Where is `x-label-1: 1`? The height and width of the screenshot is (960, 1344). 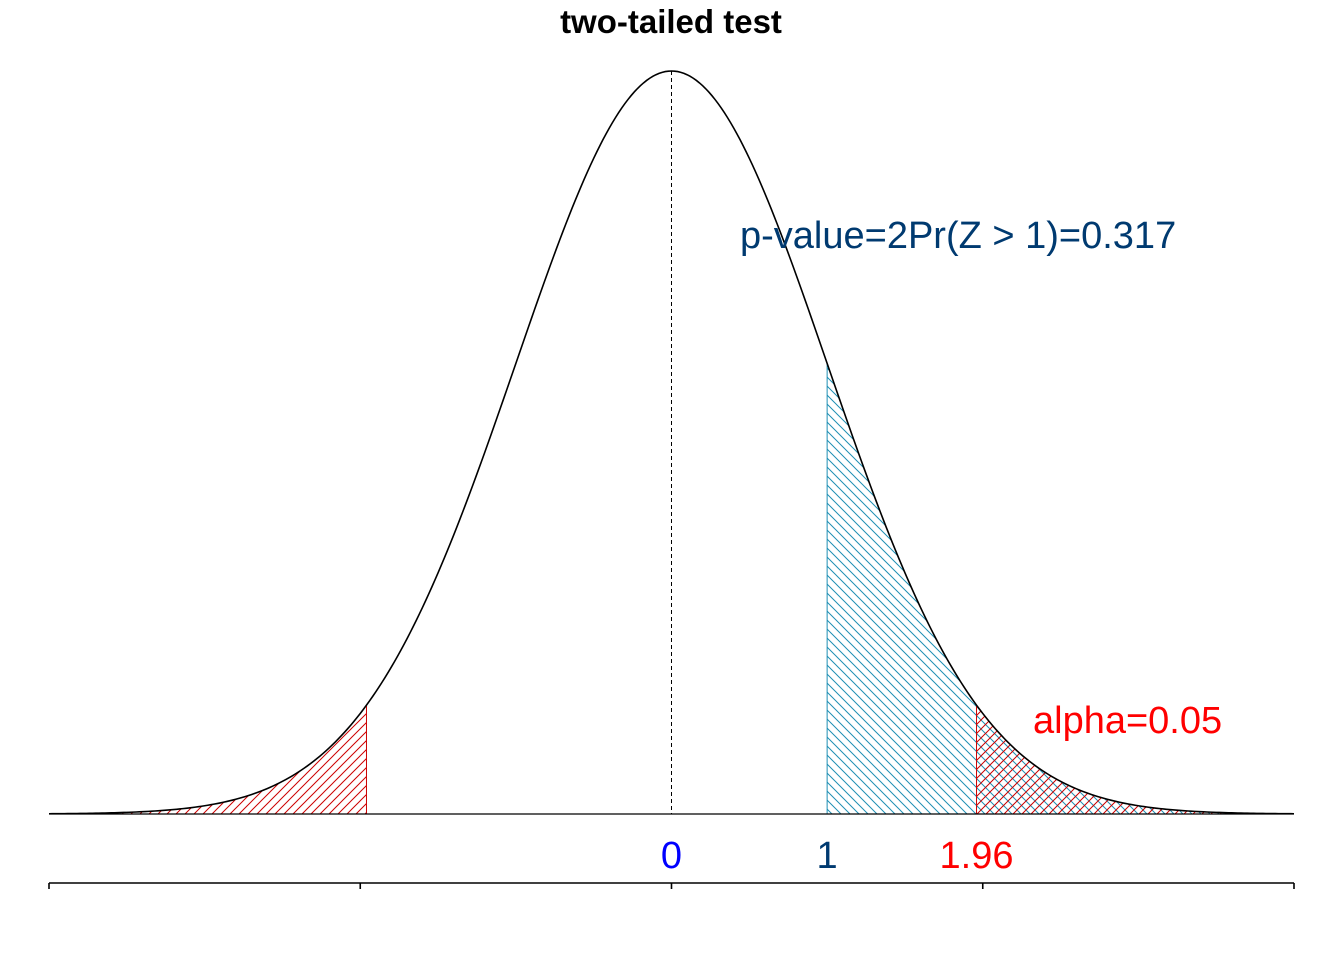 x-label-1: 1 is located at coordinates (827, 856).